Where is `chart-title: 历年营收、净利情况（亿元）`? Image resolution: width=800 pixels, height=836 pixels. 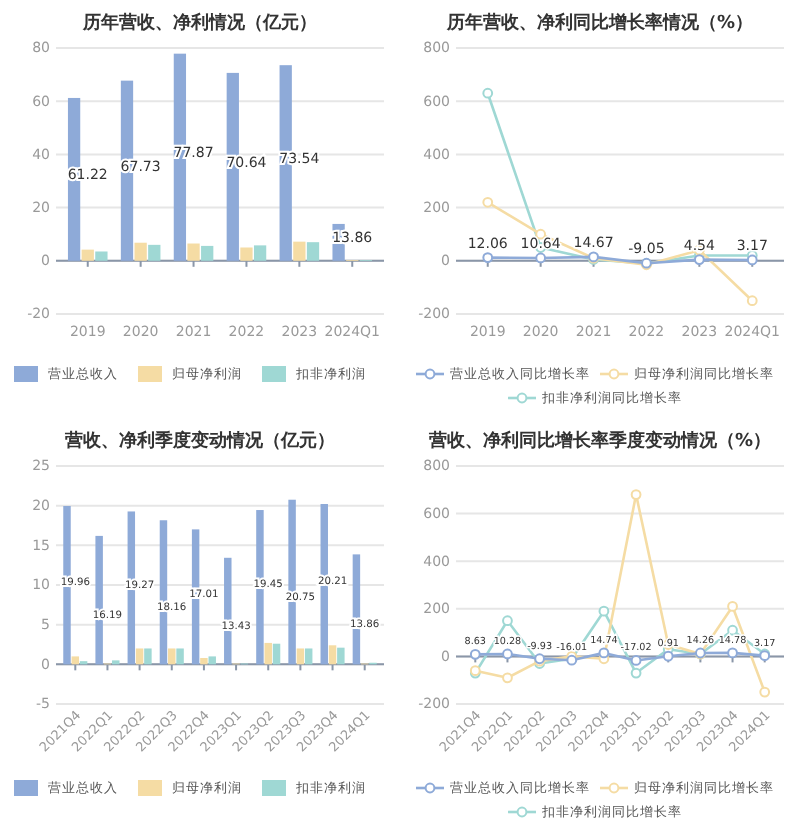
chart-title: 历年营收、净利情况（亿元） is located at coordinates (199, 23).